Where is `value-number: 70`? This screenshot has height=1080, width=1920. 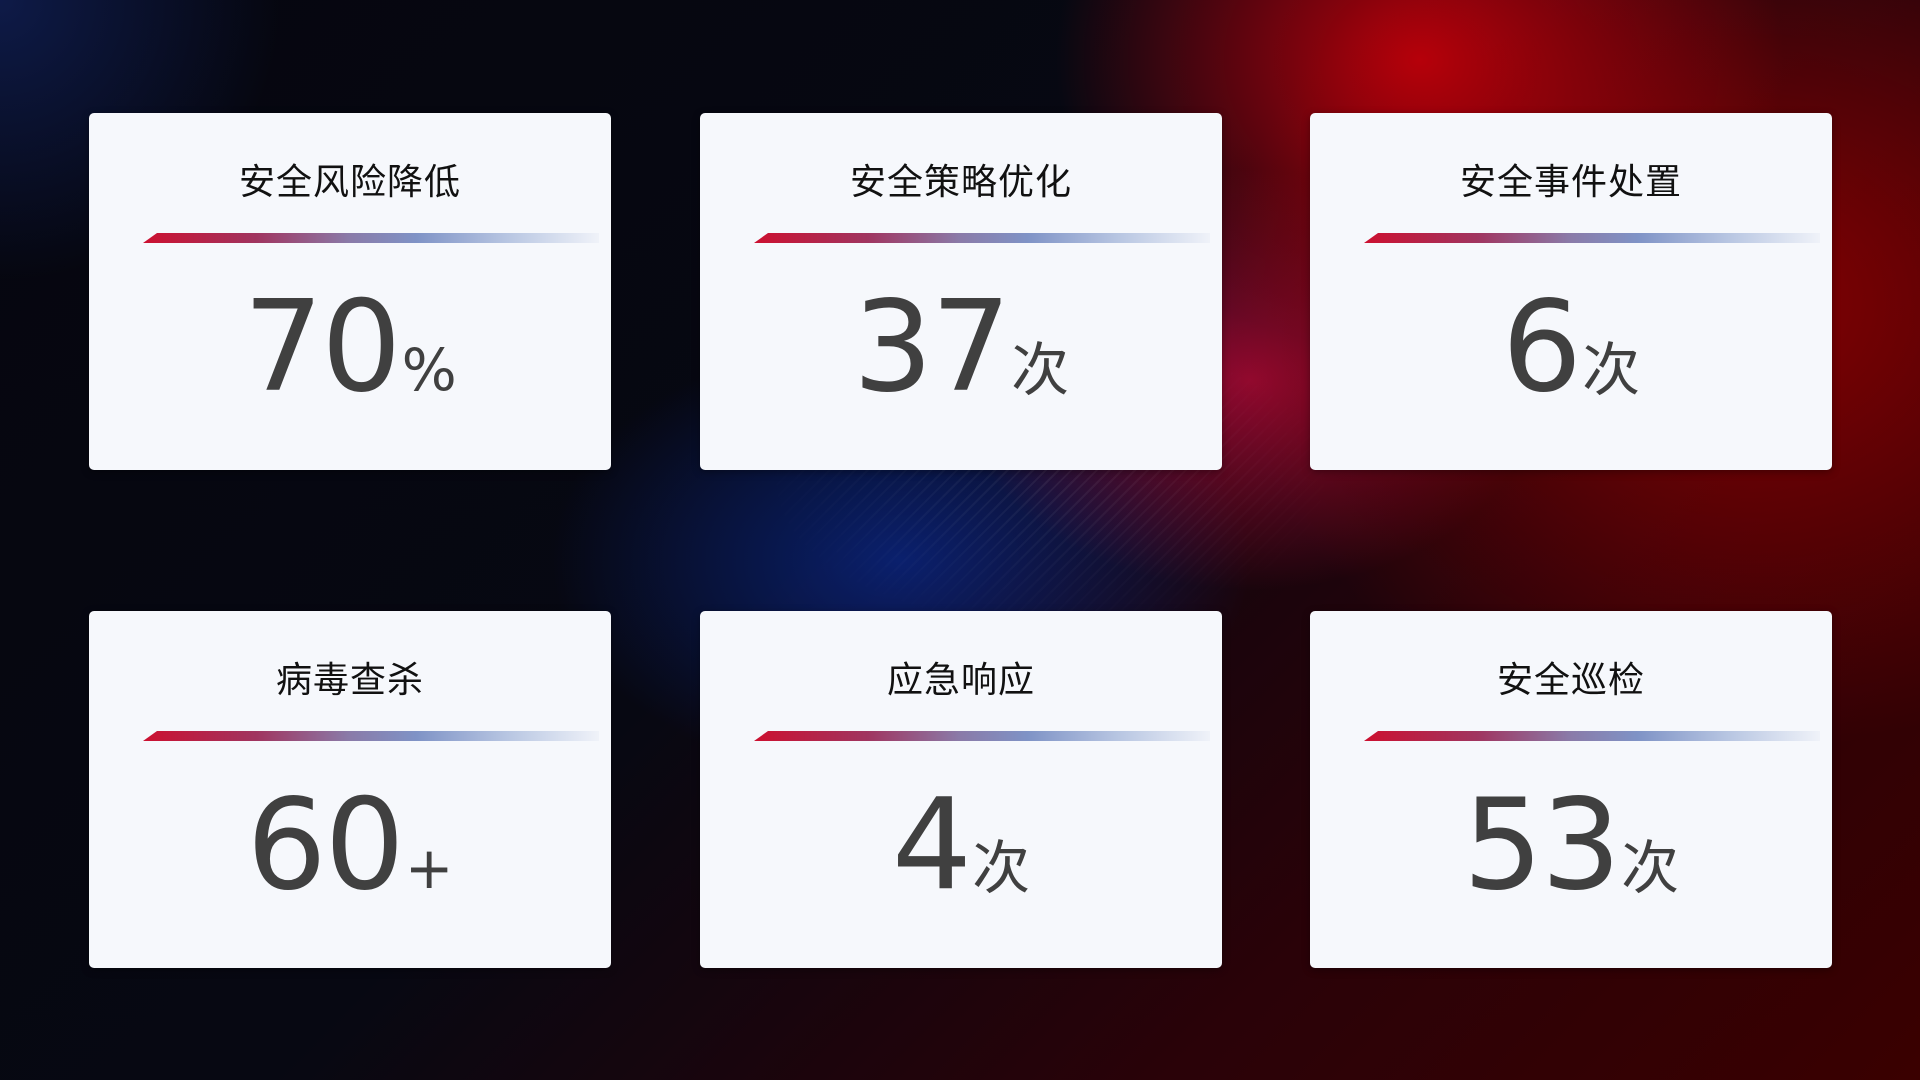
value-number: 70 is located at coordinates (322, 346).